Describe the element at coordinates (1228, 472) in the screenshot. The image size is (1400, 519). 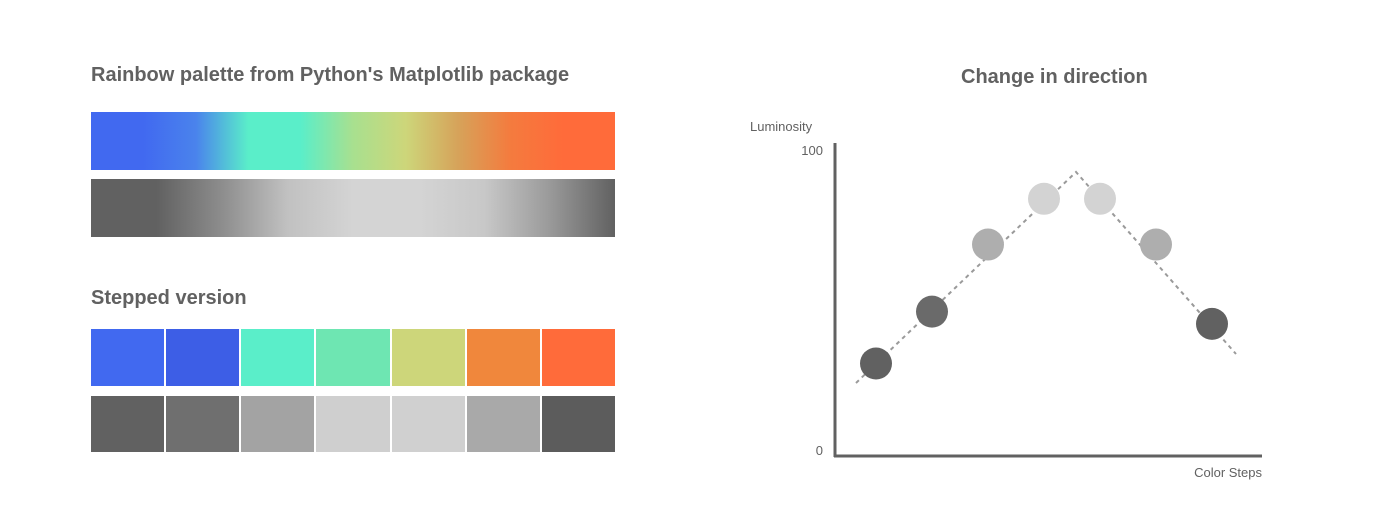
I see `x-axis-label: Color Steps` at that location.